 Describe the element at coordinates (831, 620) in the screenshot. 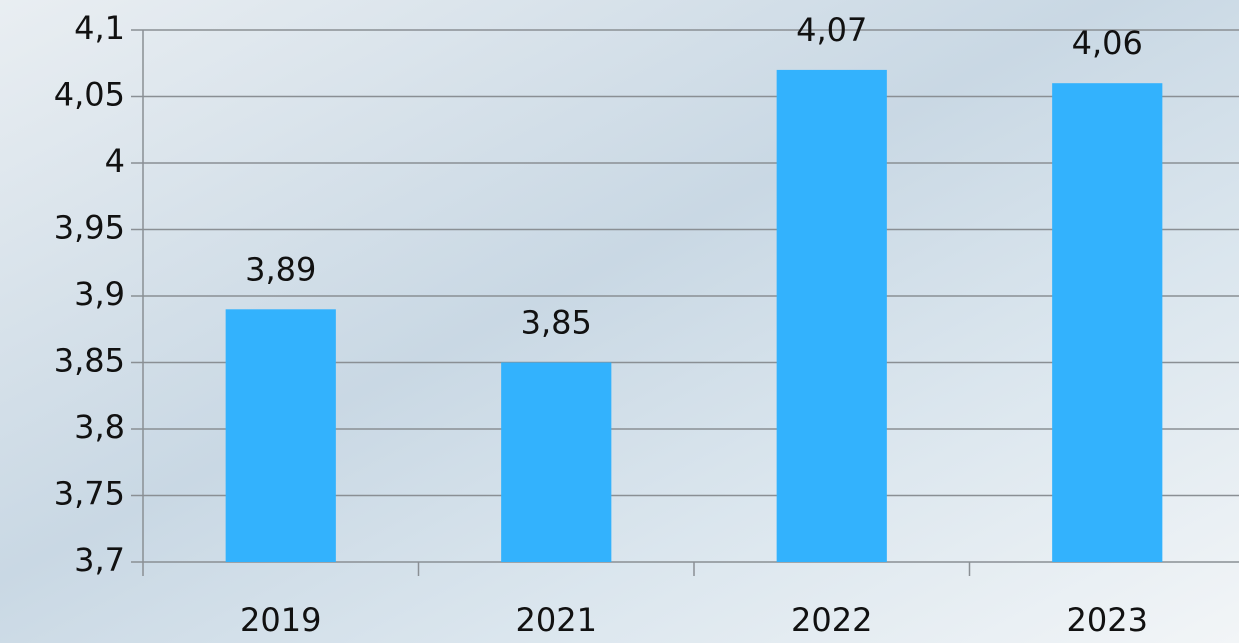

I see `x-tick-label: 2022` at that location.